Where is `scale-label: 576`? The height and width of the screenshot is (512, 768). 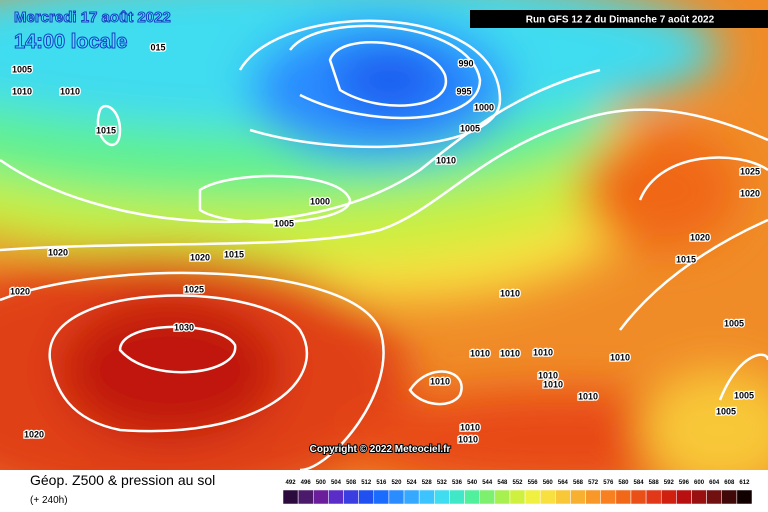 scale-label: 576 is located at coordinates (608, 483).